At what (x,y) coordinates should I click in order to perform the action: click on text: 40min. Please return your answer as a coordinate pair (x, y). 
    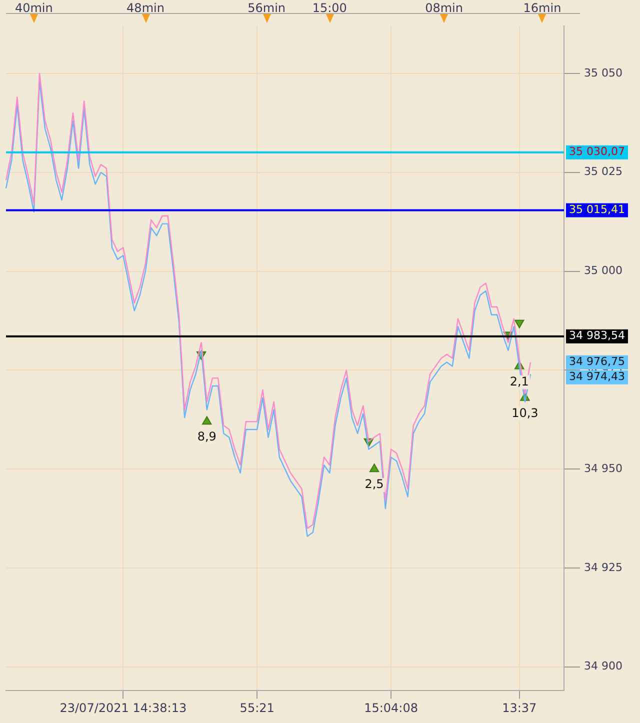
    Looking at the image, I should click on (33, 8).